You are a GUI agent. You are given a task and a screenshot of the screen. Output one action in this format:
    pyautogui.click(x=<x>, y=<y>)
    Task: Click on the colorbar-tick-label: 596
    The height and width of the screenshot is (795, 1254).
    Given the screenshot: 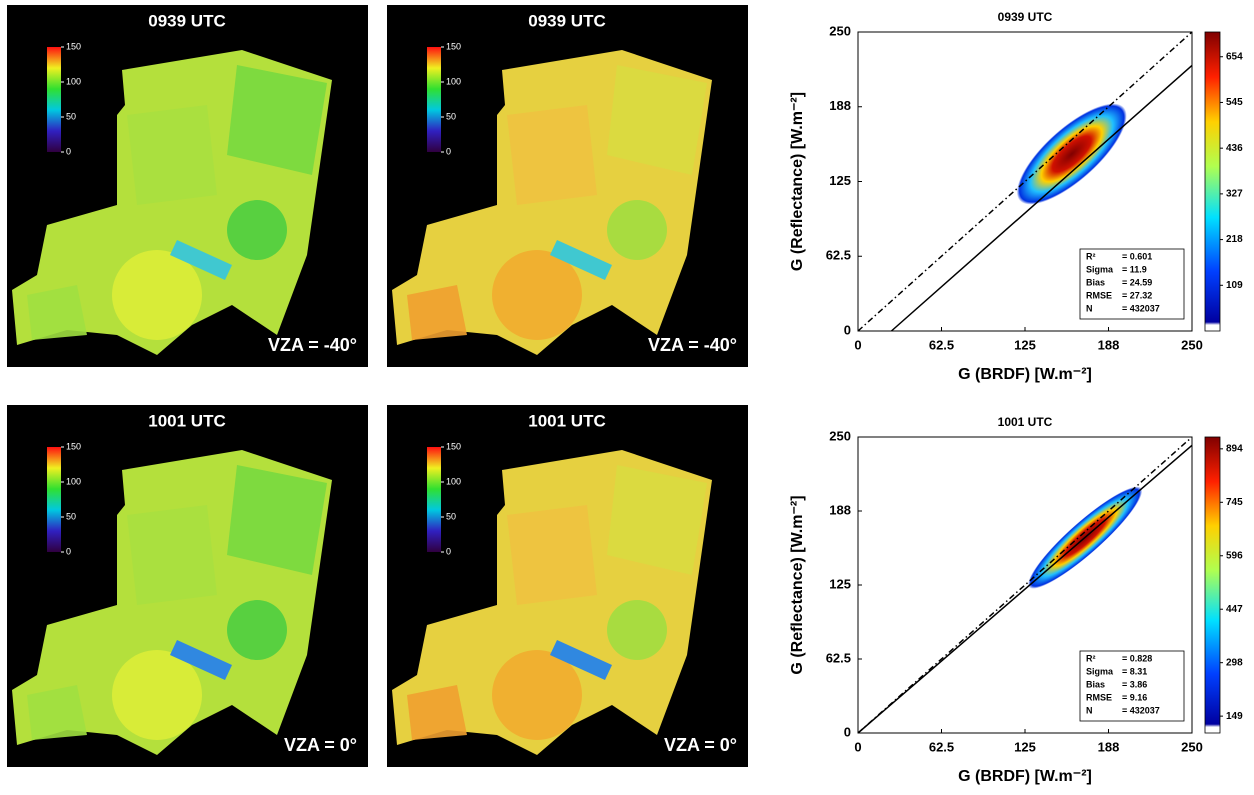 What is the action you would take?
    pyautogui.click(x=1234, y=555)
    